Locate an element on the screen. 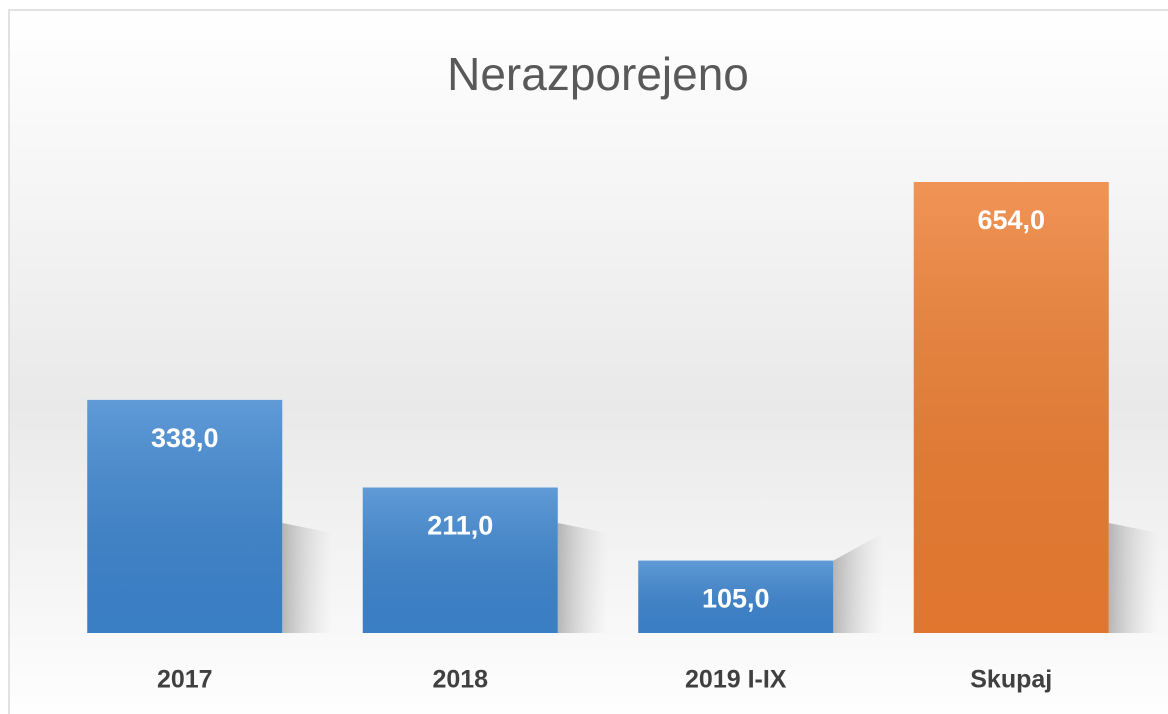 Image resolution: width=1168 pixels, height=714 pixels. x-tick-label: 2019 I-IX is located at coordinates (736, 680).